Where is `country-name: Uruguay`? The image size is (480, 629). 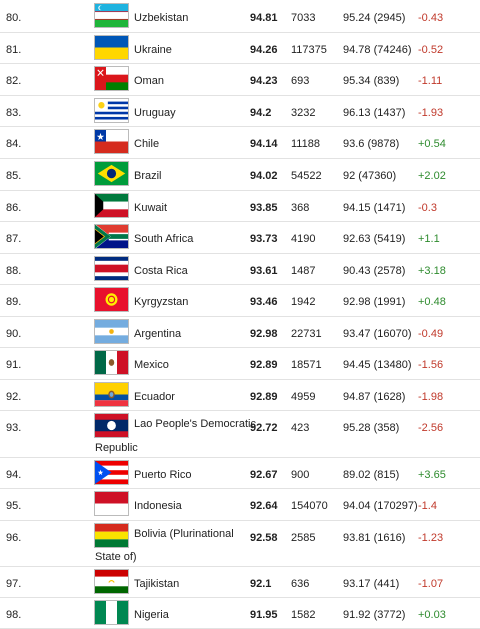 country-name: Uruguay is located at coordinates (155, 113).